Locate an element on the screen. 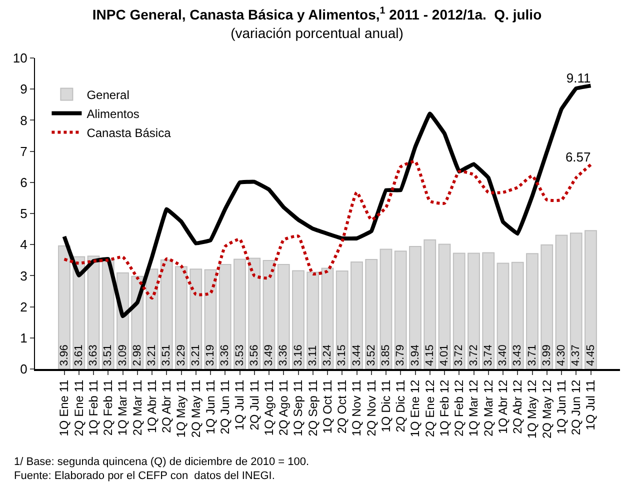 The height and width of the screenshot is (489, 634). data-label: 3.16 is located at coordinates (298, 355).